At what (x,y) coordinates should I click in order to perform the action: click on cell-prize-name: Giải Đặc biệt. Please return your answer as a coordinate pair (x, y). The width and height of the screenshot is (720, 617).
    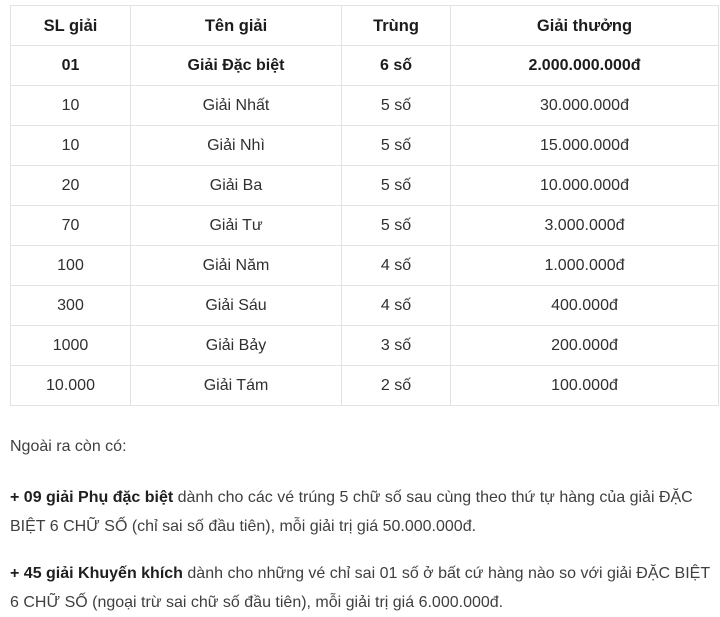
    Looking at the image, I should click on (236, 65).